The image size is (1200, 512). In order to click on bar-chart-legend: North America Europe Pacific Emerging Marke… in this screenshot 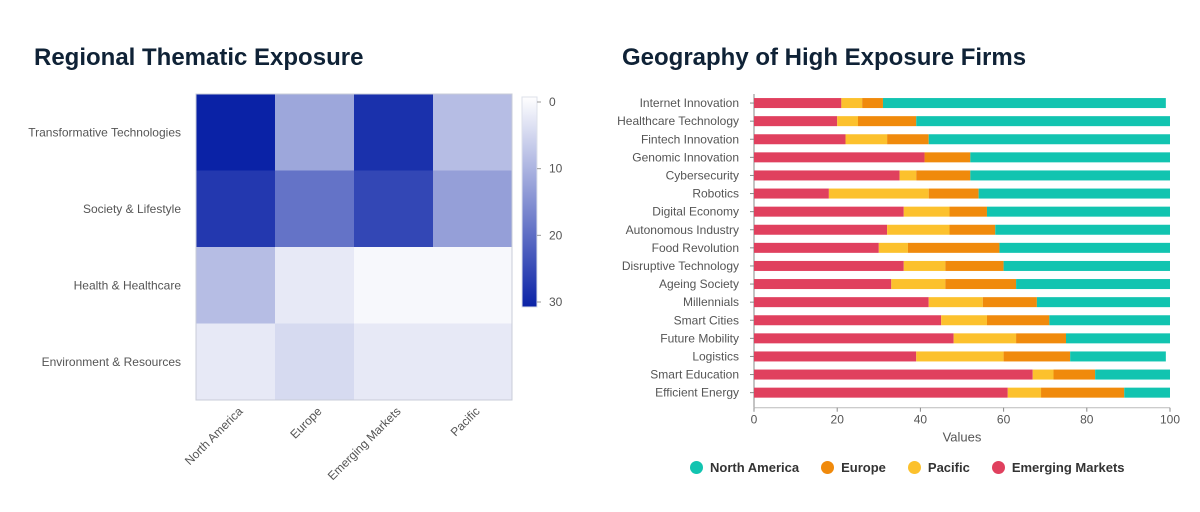, I will do `click(907, 467)`.